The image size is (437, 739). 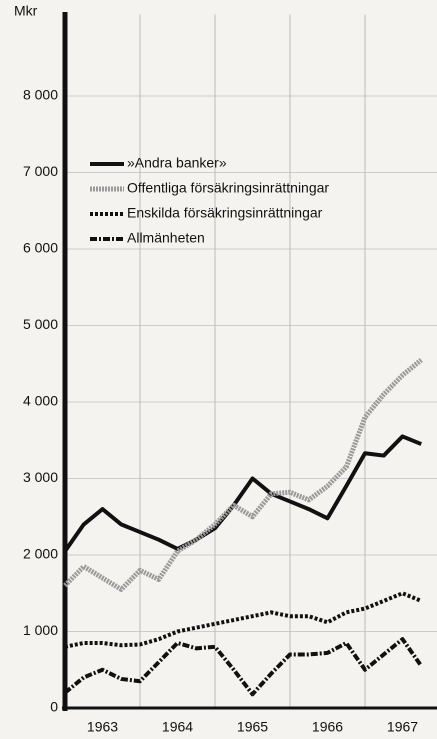 What do you see at coordinates (54, 707) in the screenshot?
I see `y-tick-label: 0` at bounding box center [54, 707].